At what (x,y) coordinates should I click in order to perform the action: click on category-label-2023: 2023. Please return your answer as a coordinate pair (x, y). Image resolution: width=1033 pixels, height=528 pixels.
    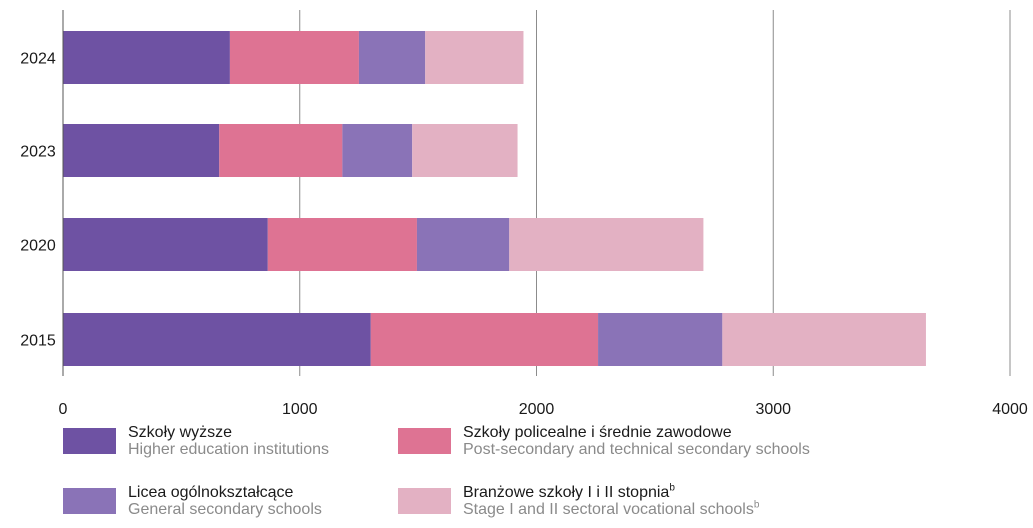
    Looking at the image, I should click on (38, 152).